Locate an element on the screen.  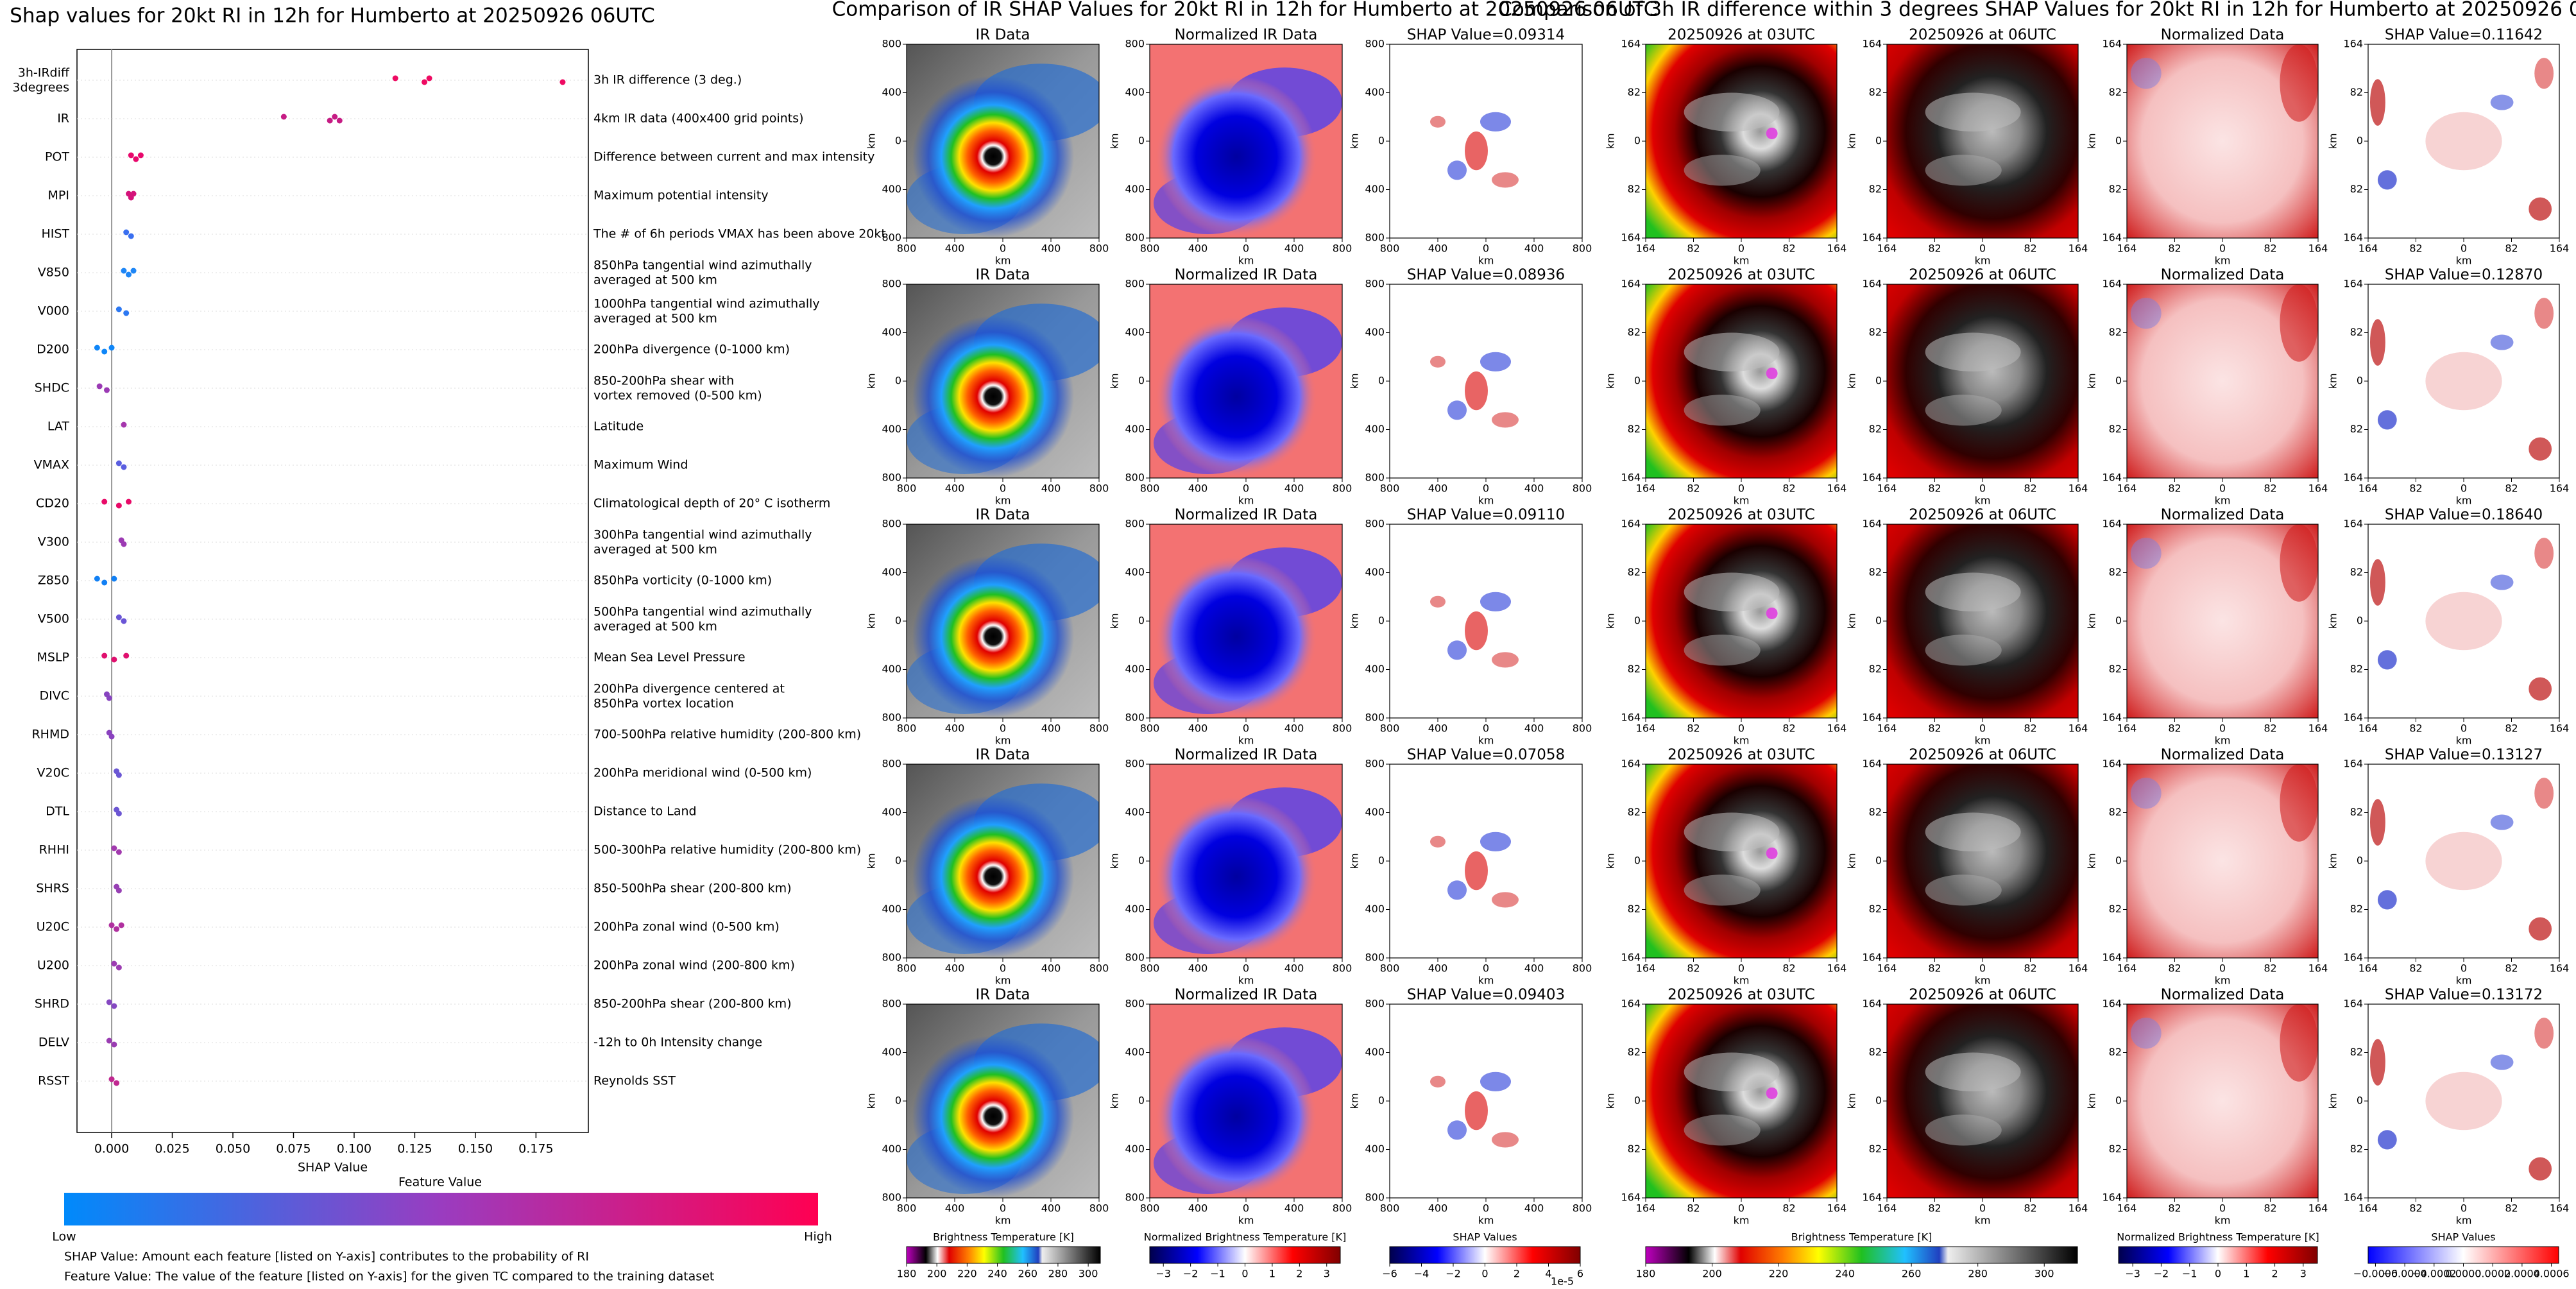
y-tick-label: SHRD is located at coordinates (52, 1004).